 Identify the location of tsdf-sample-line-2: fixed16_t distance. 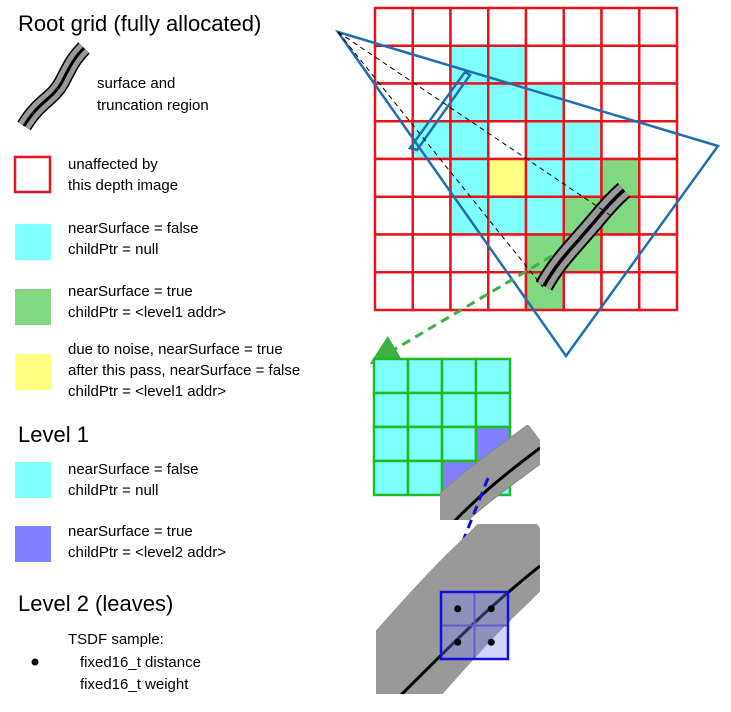
(140, 662).